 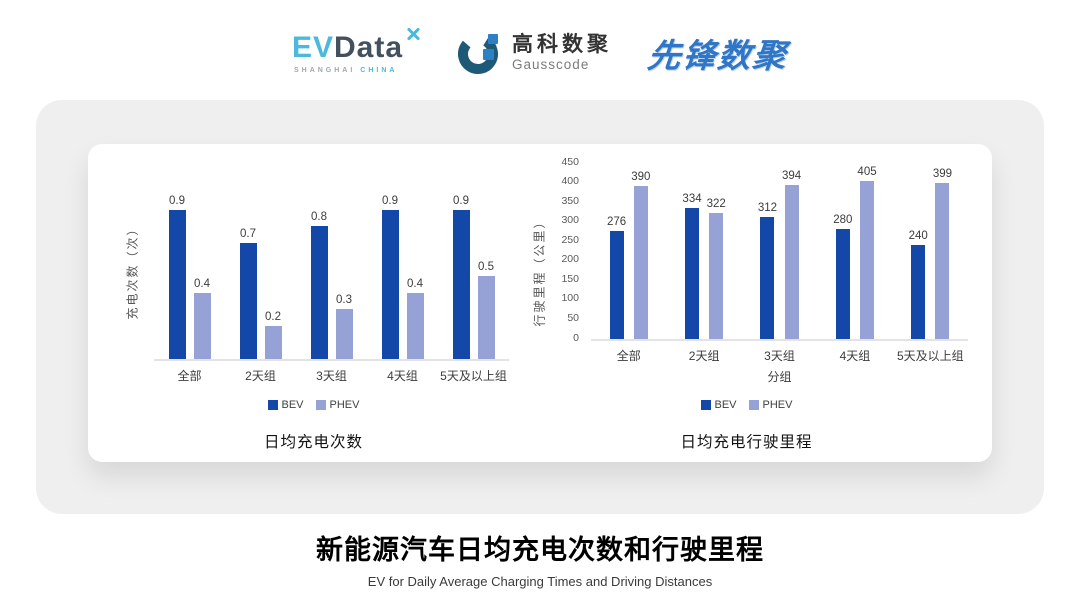 What do you see at coordinates (779, 377) in the screenshot?
I see `x-axis-label: 分组` at bounding box center [779, 377].